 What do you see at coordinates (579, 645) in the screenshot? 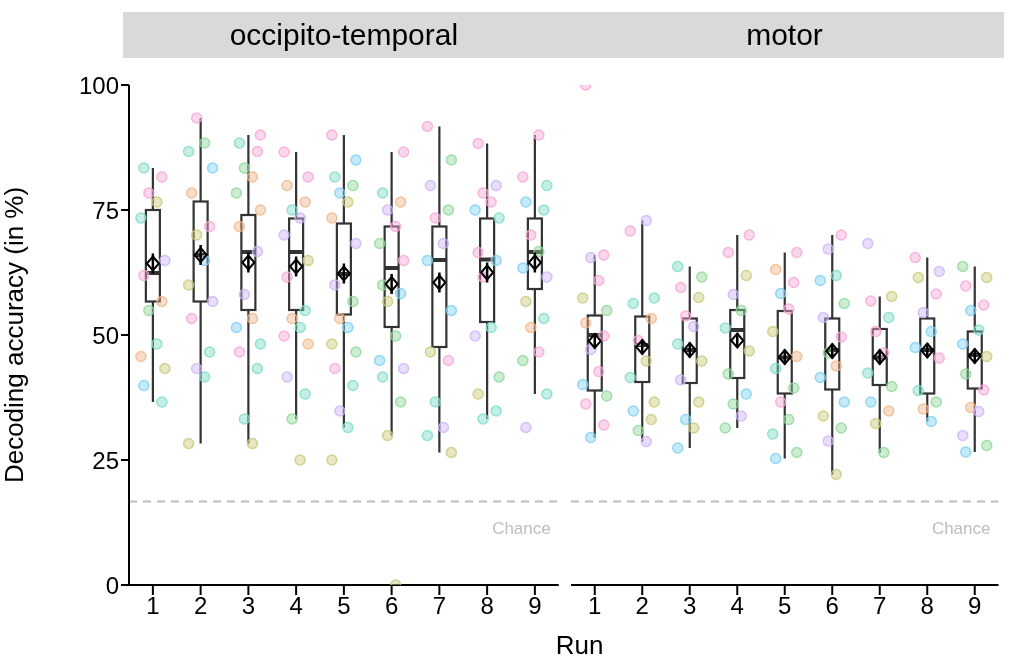
I see `x-axis-title: Run` at bounding box center [579, 645].